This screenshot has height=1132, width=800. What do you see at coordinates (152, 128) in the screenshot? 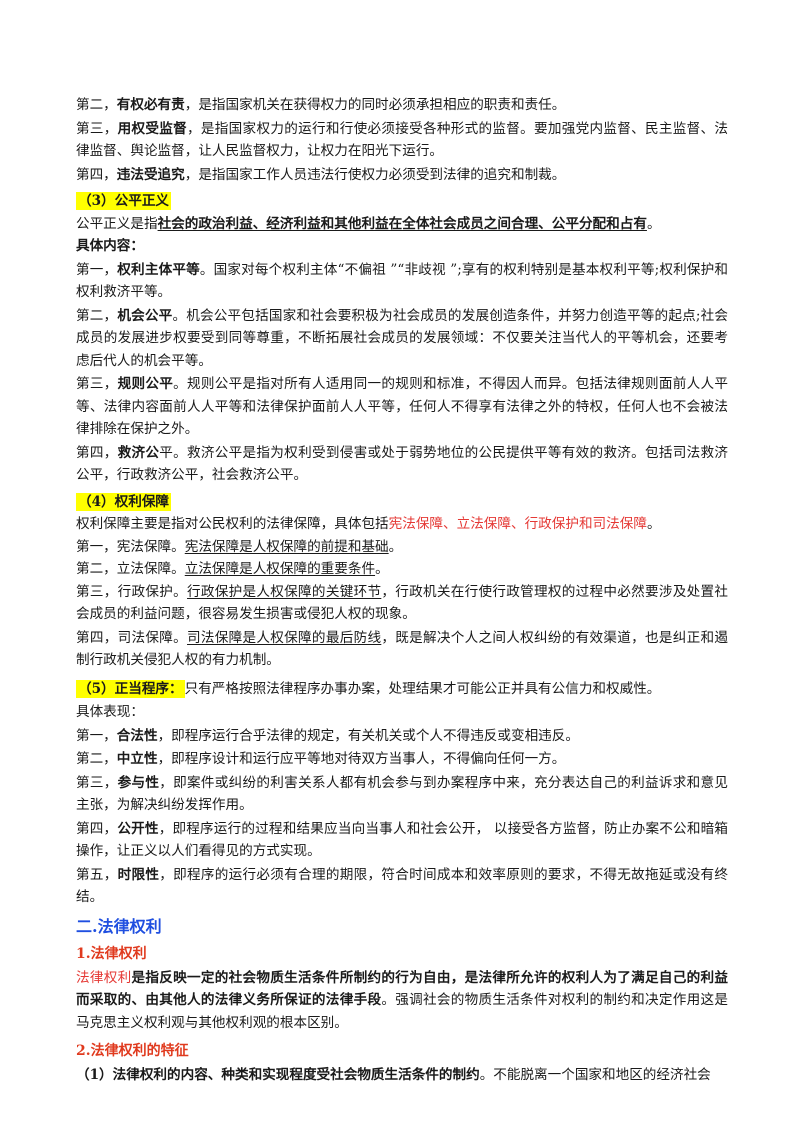
I see `term-supervision: 用权受监督` at bounding box center [152, 128].